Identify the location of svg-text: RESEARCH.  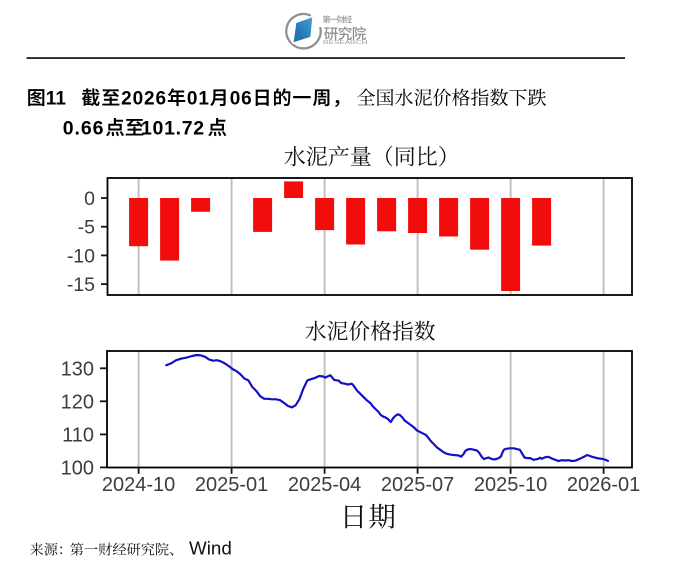
(345, 43).